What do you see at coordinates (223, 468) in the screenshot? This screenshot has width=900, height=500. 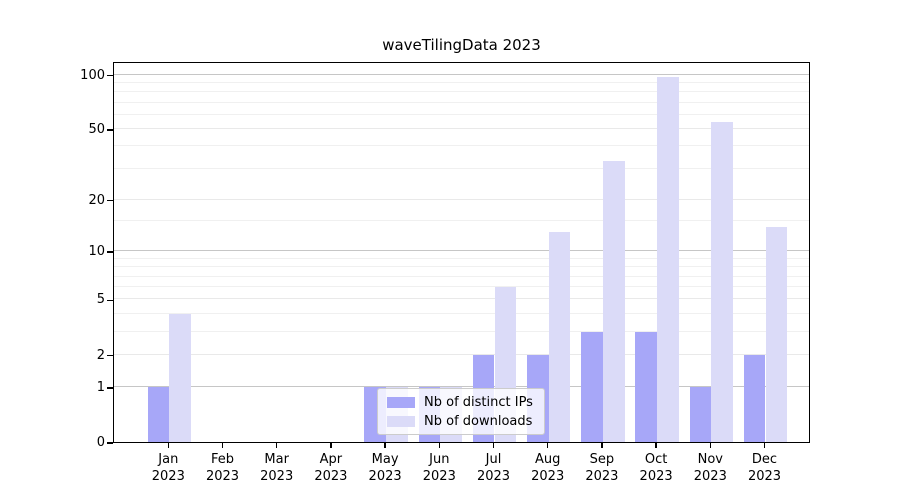 I see `x-tick-label-2: Feb 2023` at bounding box center [223, 468].